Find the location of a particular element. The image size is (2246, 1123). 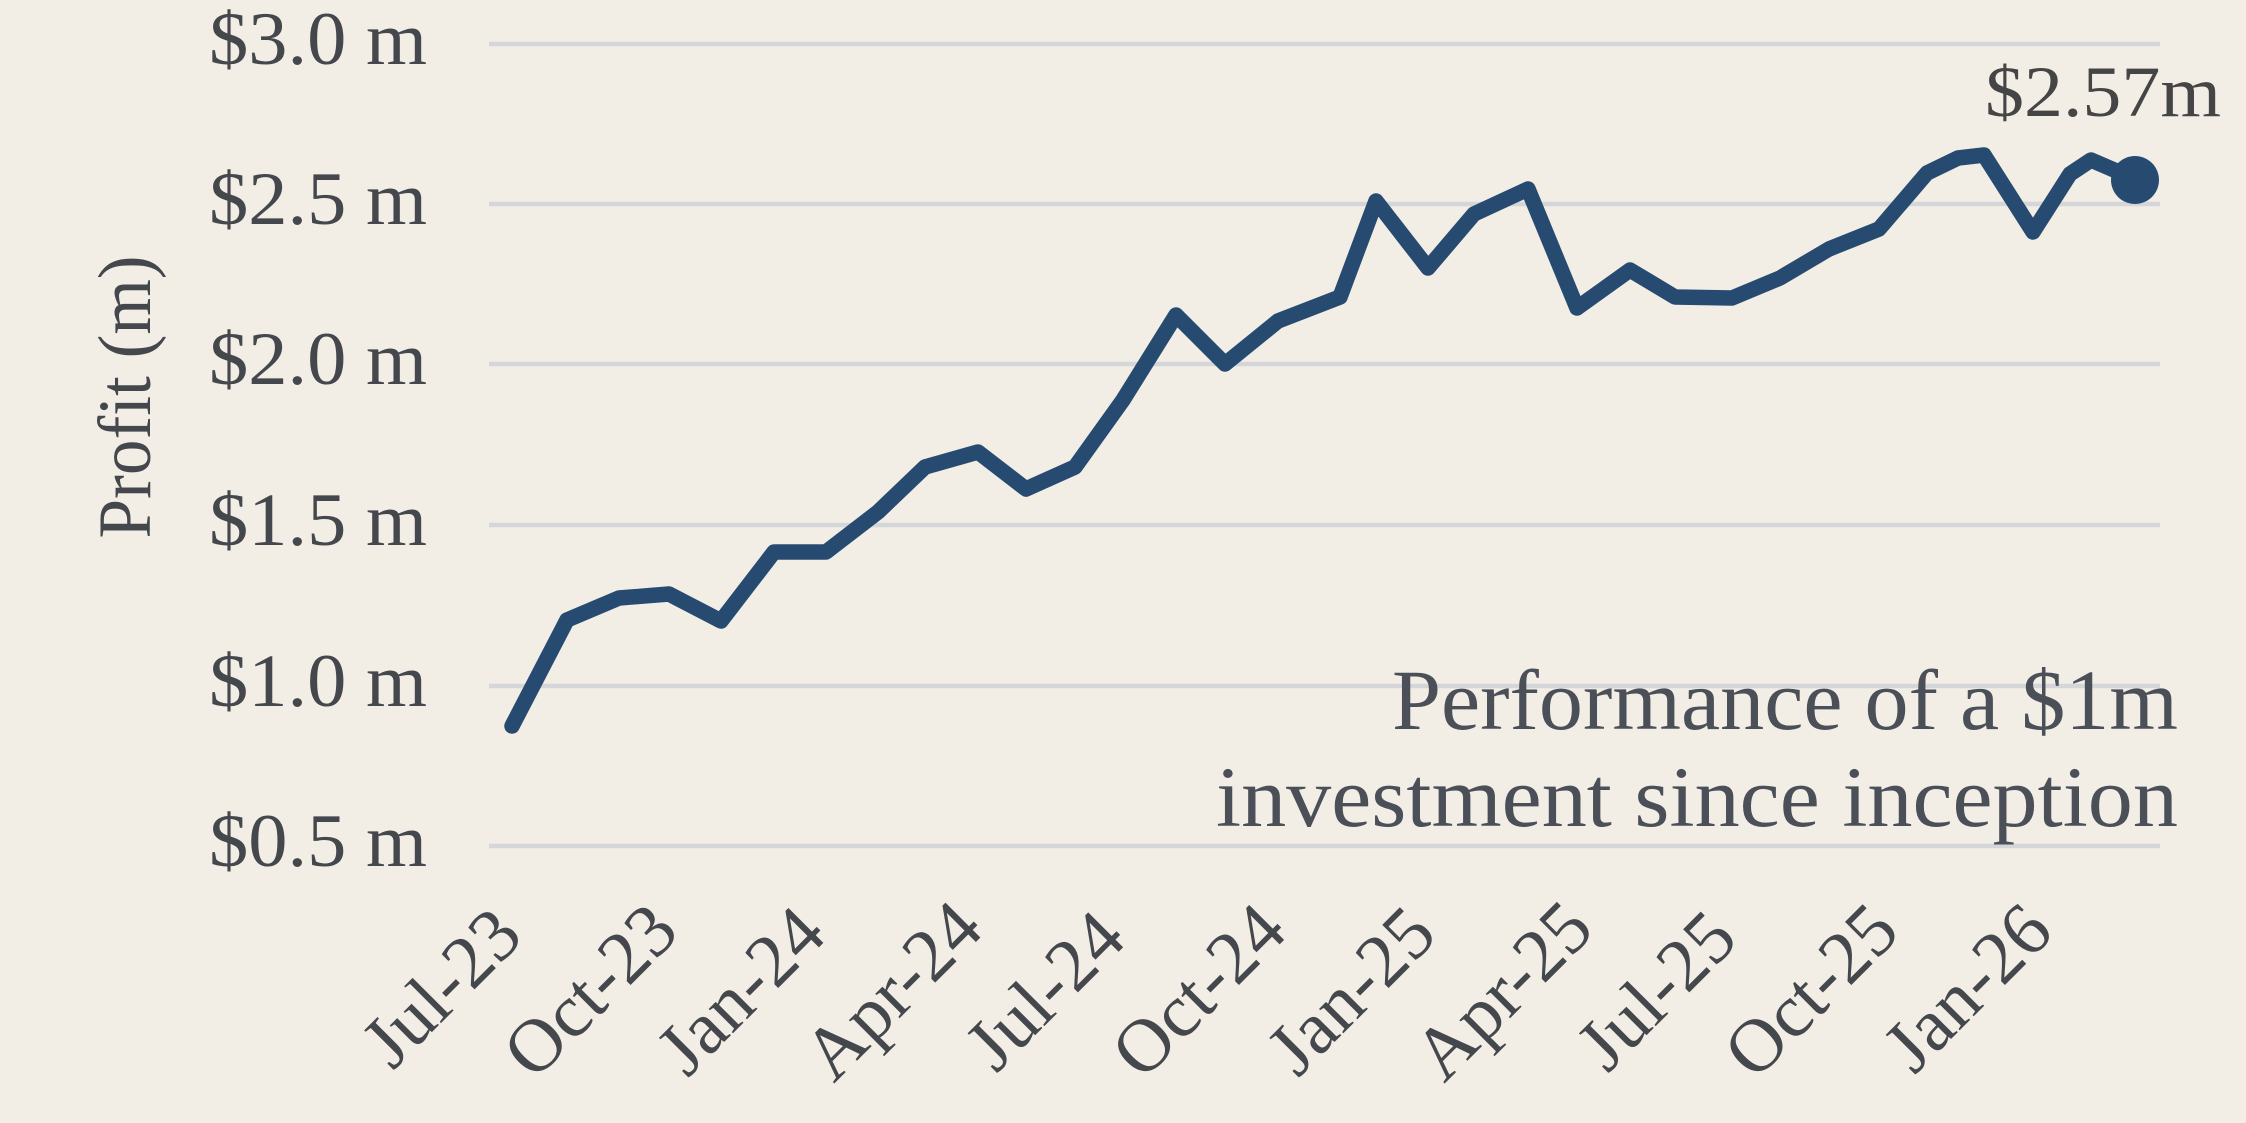

svg-text: $1.5 m is located at coordinates (318, 520).